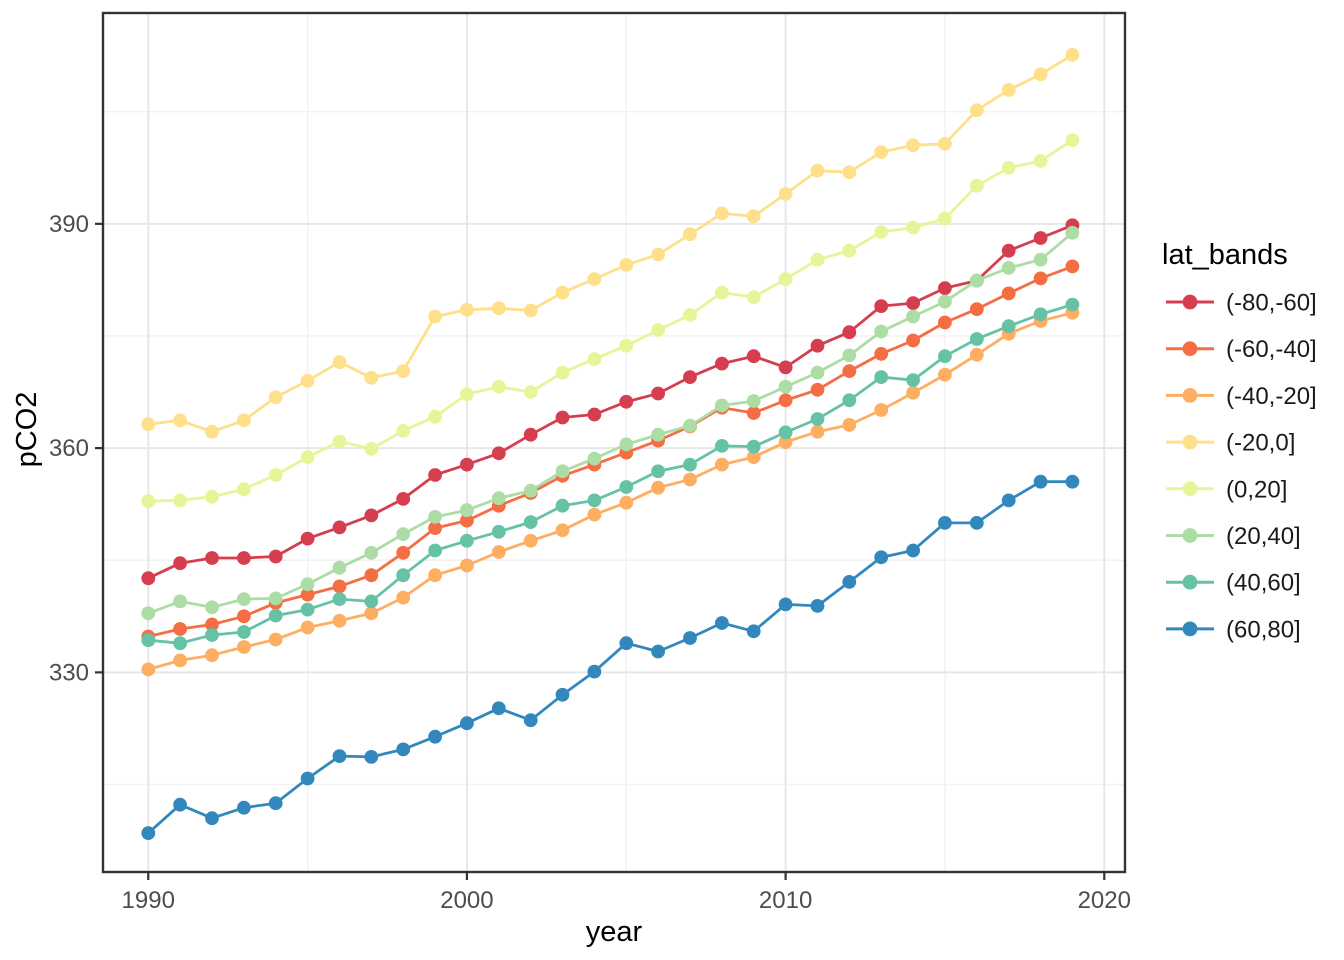 This screenshot has width=1344, height=960. I want to click on y-axis-title: pCO2, so click(27, 430).